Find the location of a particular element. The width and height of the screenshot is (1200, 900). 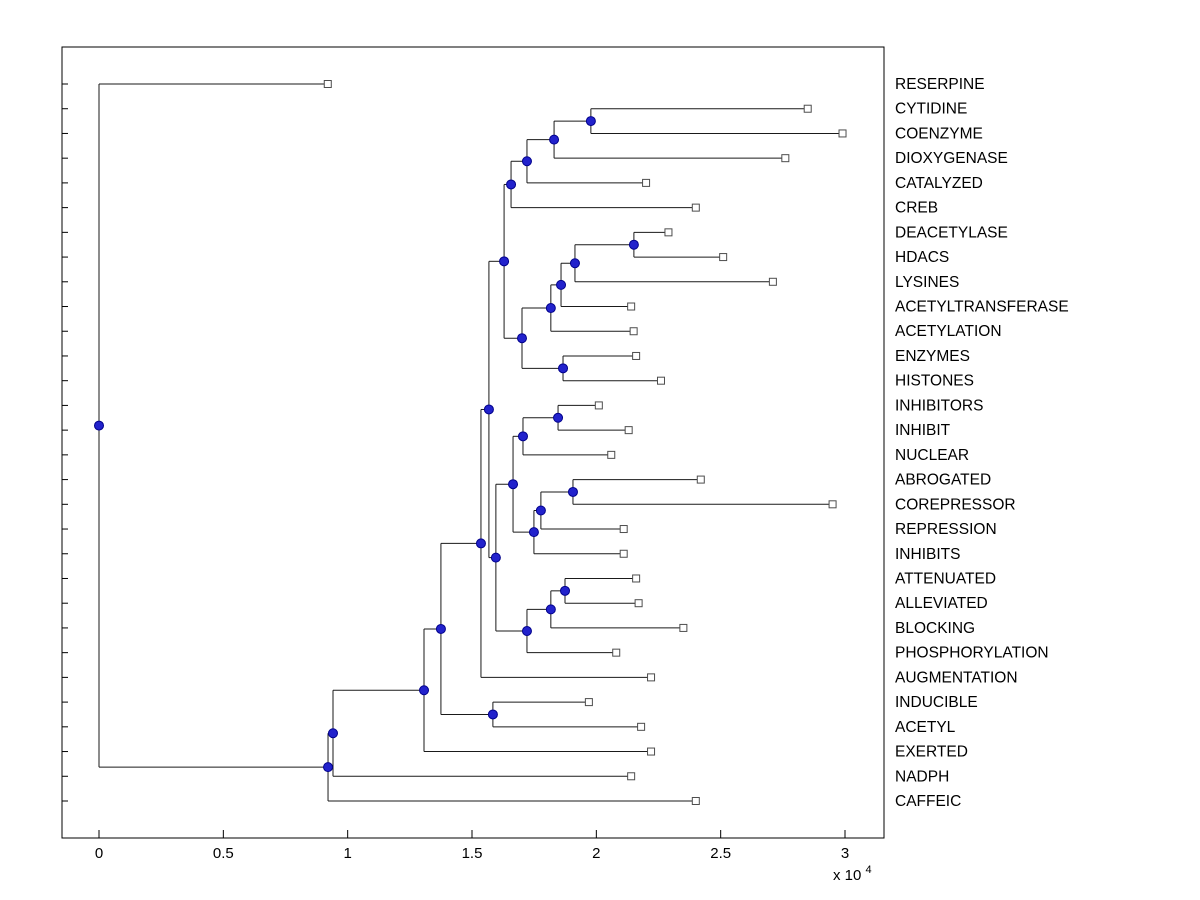

leaf-label: LYSINES is located at coordinates (927, 282).